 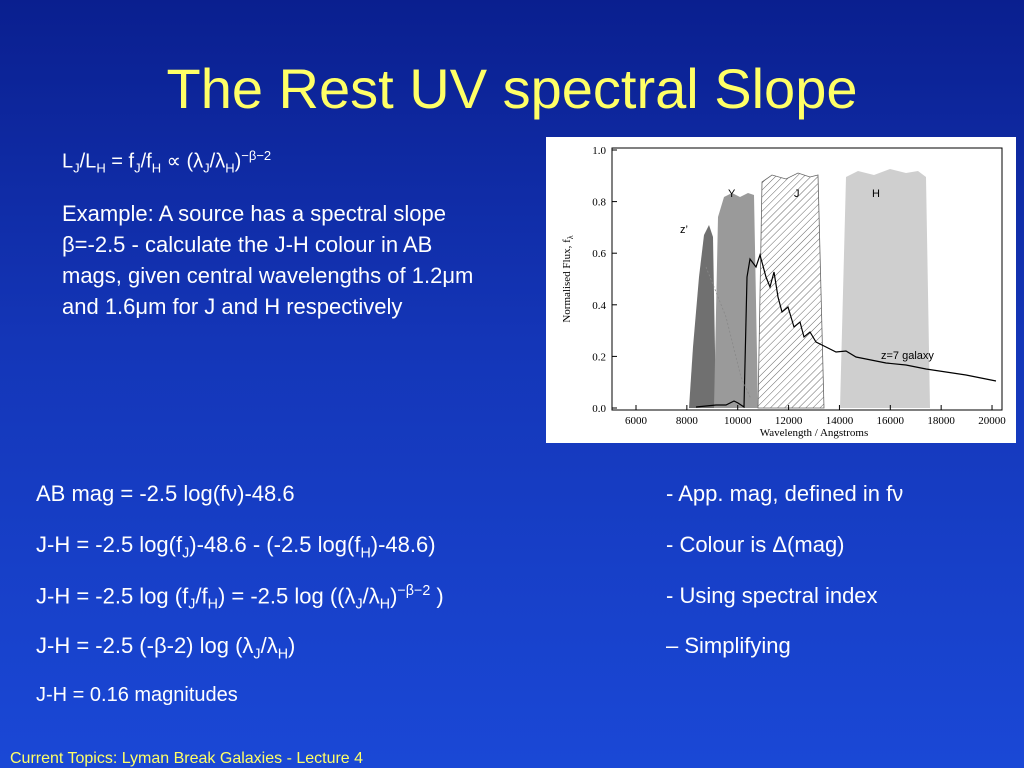 I want to click on j-filter, so click(x=791, y=290).